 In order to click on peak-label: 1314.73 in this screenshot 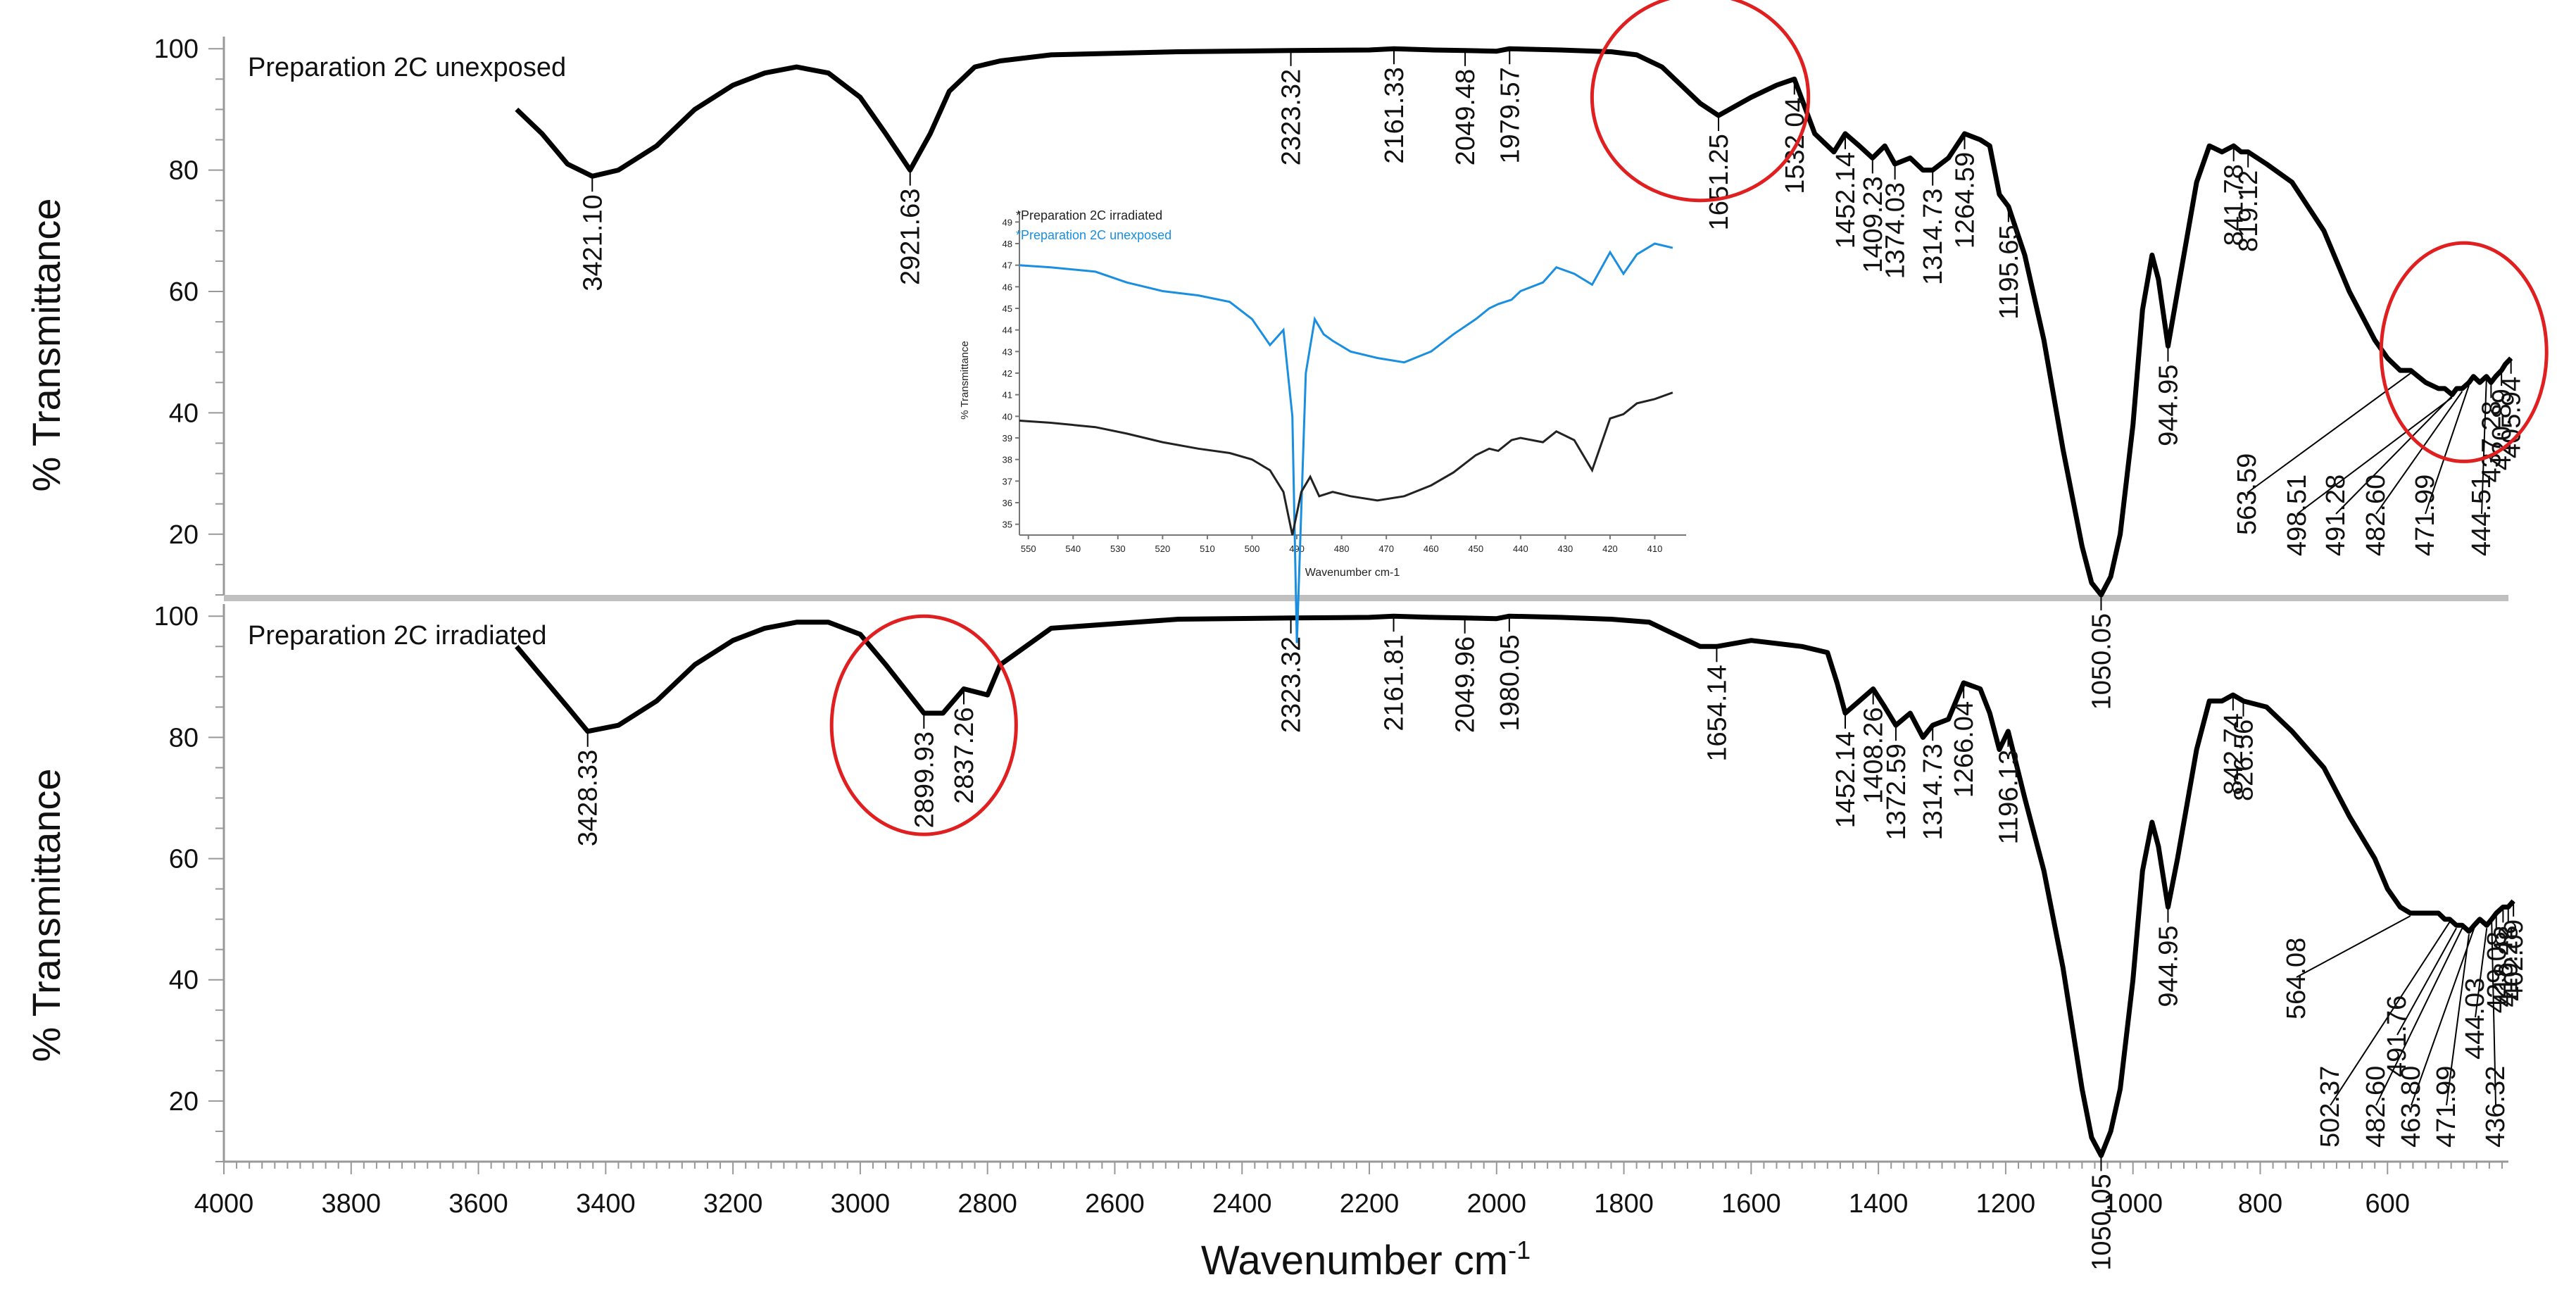, I will do `click(1933, 791)`.